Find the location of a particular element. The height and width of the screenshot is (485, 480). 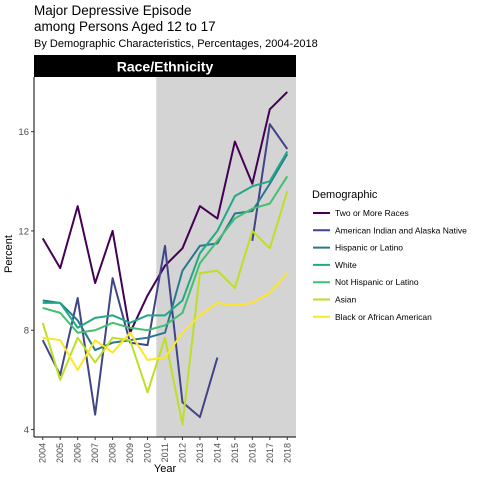

legend-label: Asian is located at coordinates (346, 300).